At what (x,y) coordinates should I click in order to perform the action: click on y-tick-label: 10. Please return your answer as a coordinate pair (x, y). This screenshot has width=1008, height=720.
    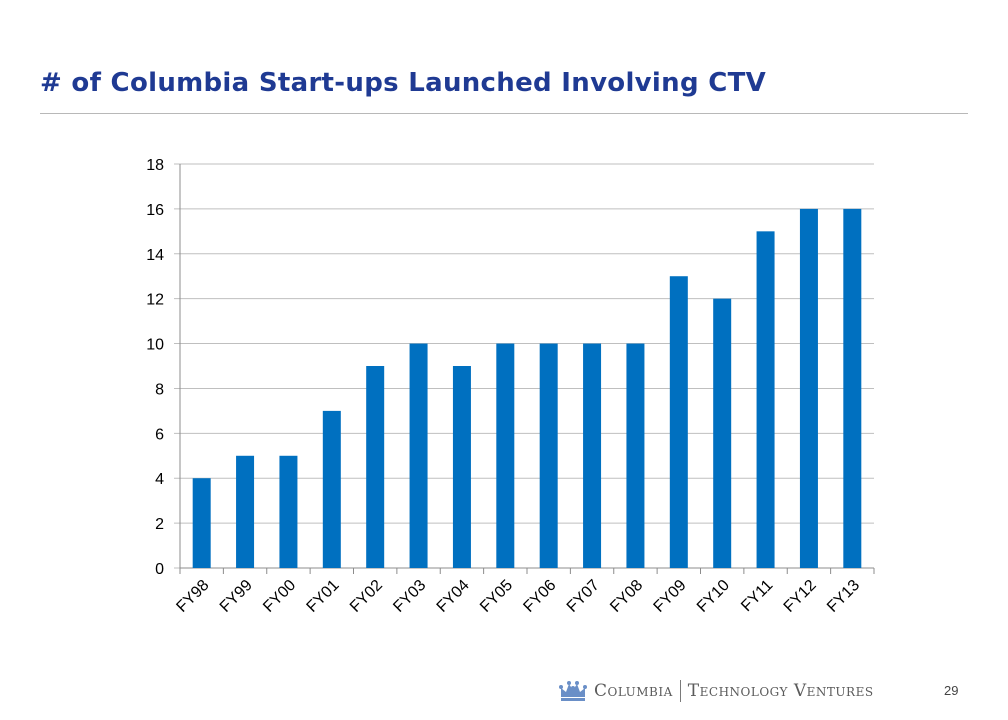
    Looking at the image, I should click on (155, 345).